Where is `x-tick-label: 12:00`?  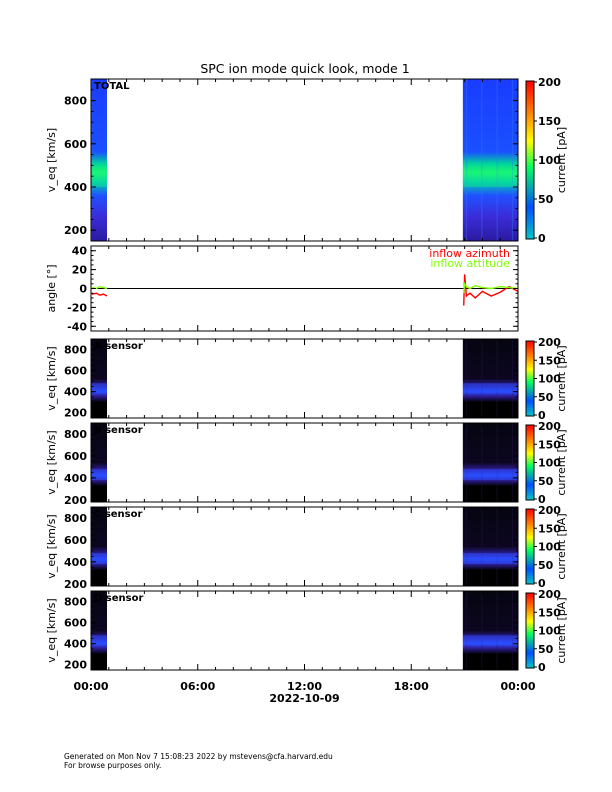 x-tick-label: 12:00 is located at coordinates (304, 686).